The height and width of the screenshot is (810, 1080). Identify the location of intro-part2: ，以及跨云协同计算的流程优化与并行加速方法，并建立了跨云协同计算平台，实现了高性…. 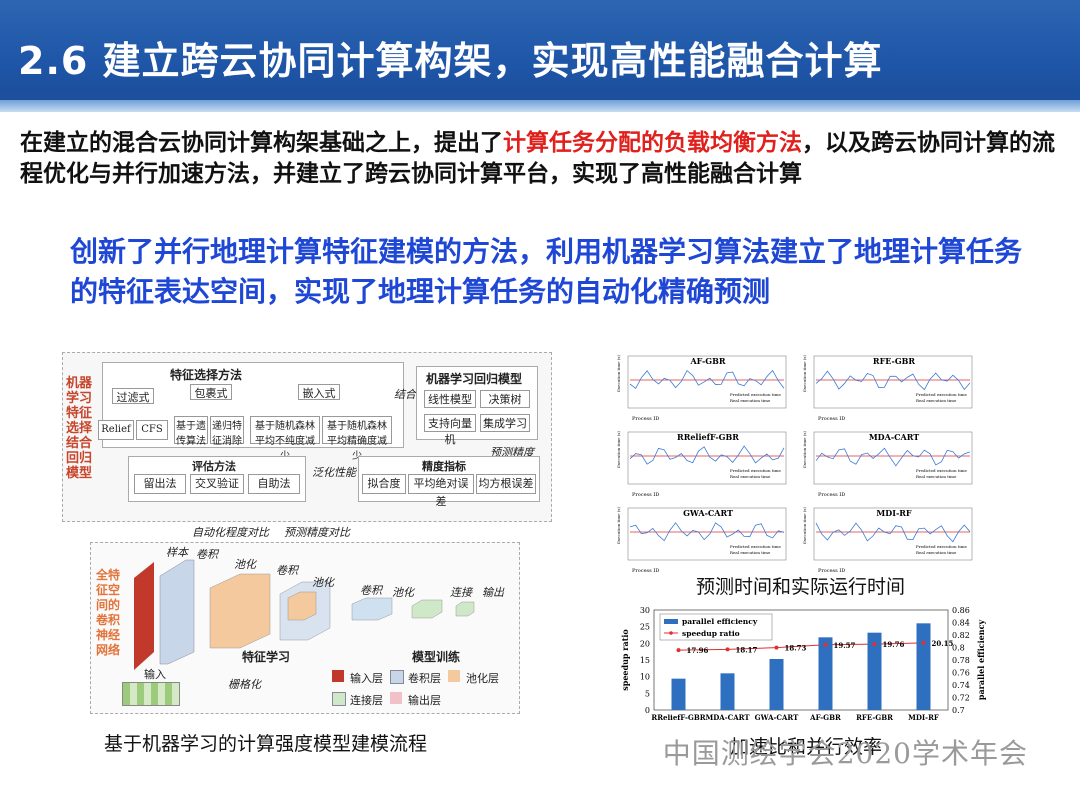
(537, 158).